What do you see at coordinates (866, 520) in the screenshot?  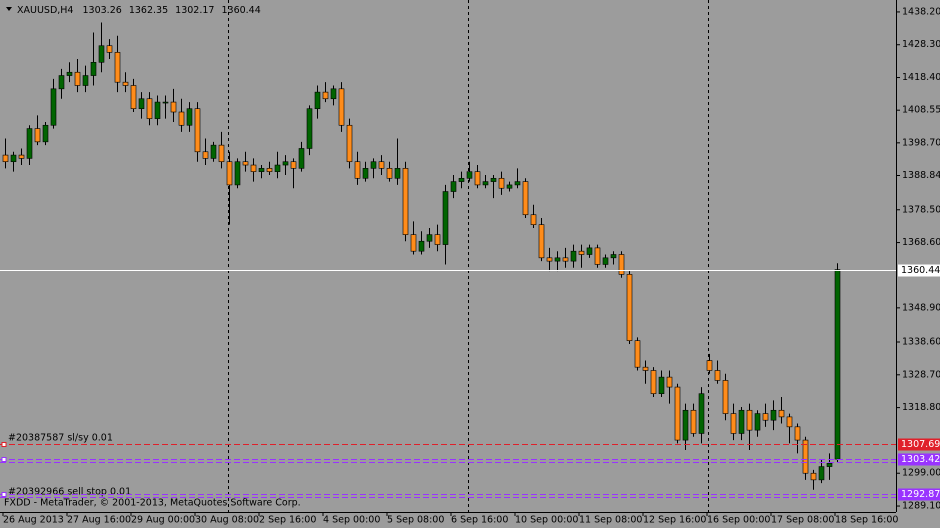 I see `x-tick-label: 18 Sep 16:00` at bounding box center [866, 520].